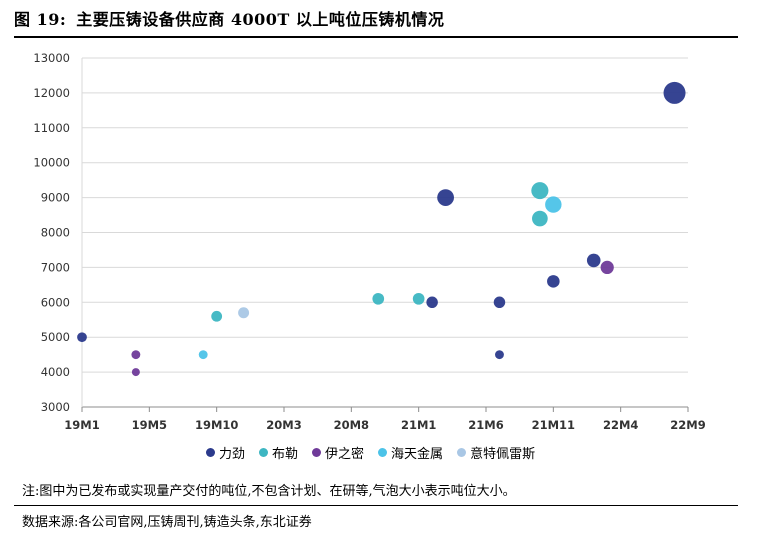  What do you see at coordinates (51, 128) in the screenshot?
I see `y-tick-label: 11000` at bounding box center [51, 128].